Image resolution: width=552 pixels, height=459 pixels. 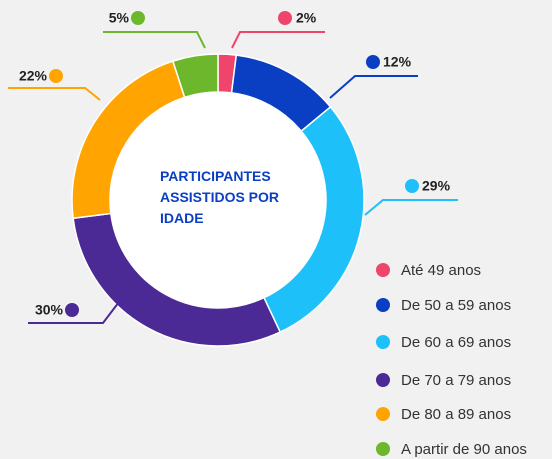 I want to click on value-label: 22%, so click(x=33, y=76).